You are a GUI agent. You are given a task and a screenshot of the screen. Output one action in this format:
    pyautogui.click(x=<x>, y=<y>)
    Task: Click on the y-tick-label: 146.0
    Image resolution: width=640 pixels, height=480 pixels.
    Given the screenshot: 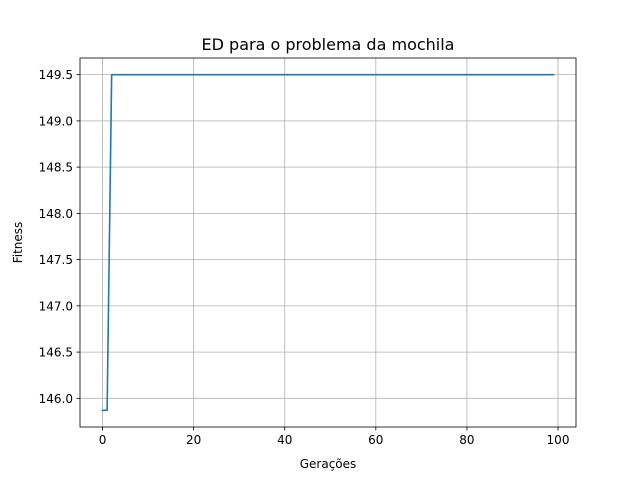 What is the action you would take?
    pyautogui.click(x=56, y=399)
    